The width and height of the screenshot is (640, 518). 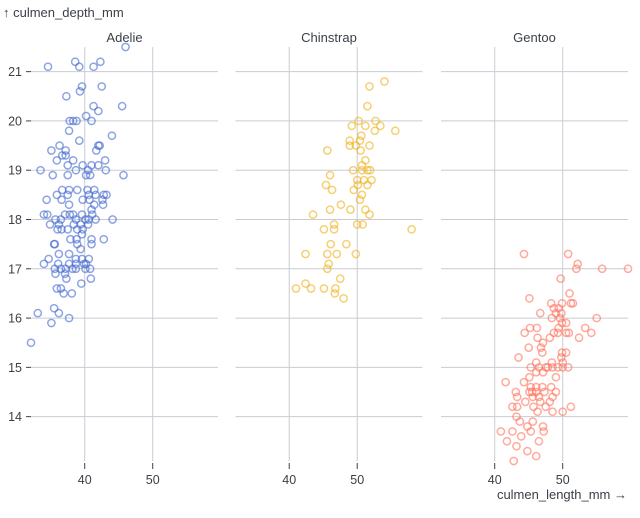 I want to click on x-tick-label: 40, so click(x=495, y=480).